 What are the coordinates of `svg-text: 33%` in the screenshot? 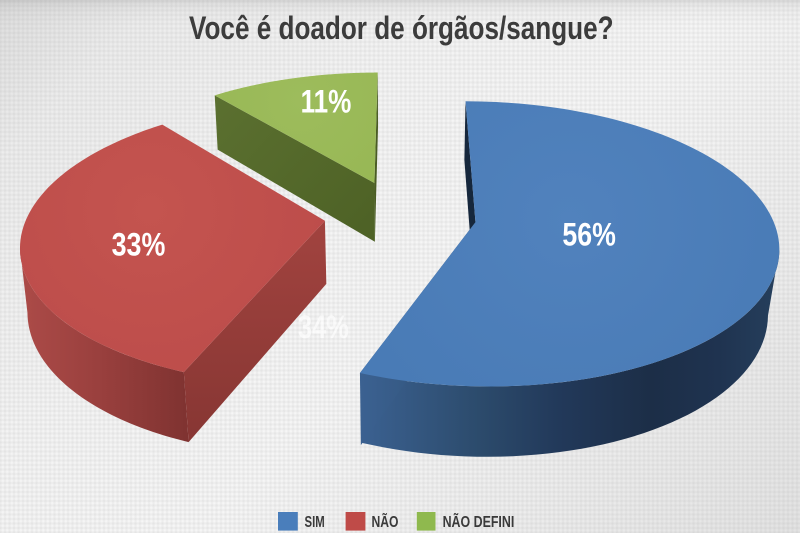 It's located at (139, 244).